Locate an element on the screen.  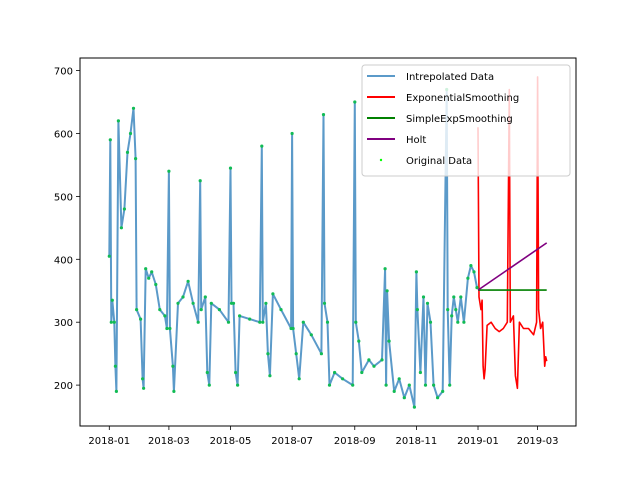
y-tick-label: 700 is located at coordinates (63, 72).